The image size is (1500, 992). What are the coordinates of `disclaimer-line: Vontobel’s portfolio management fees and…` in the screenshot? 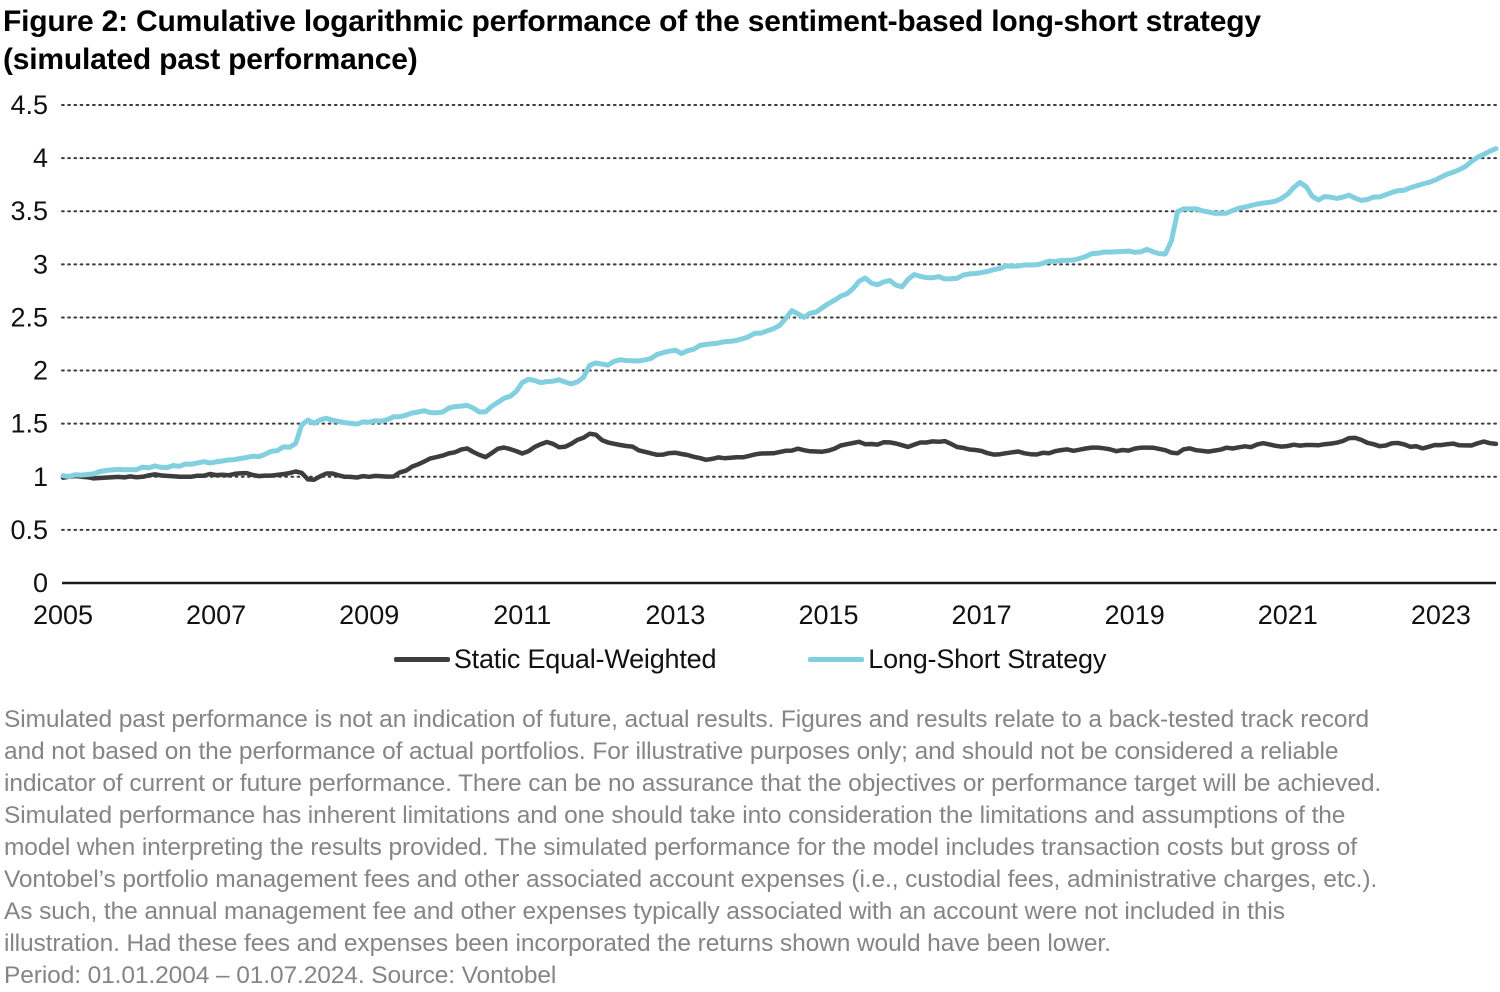 It's located at (691, 879).